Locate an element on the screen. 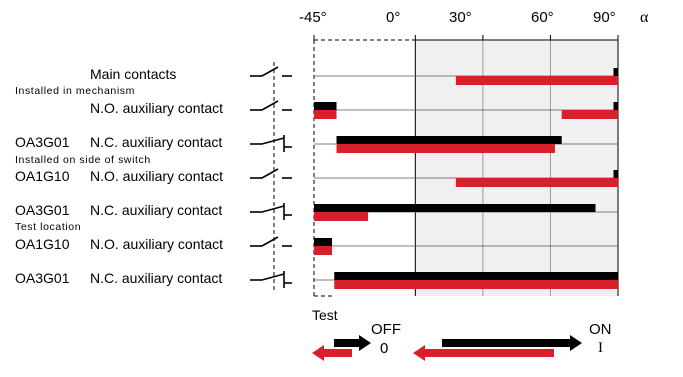 This screenshot has width=683, height=377. off-symbol: 0 is located at coordinates (384, 348).